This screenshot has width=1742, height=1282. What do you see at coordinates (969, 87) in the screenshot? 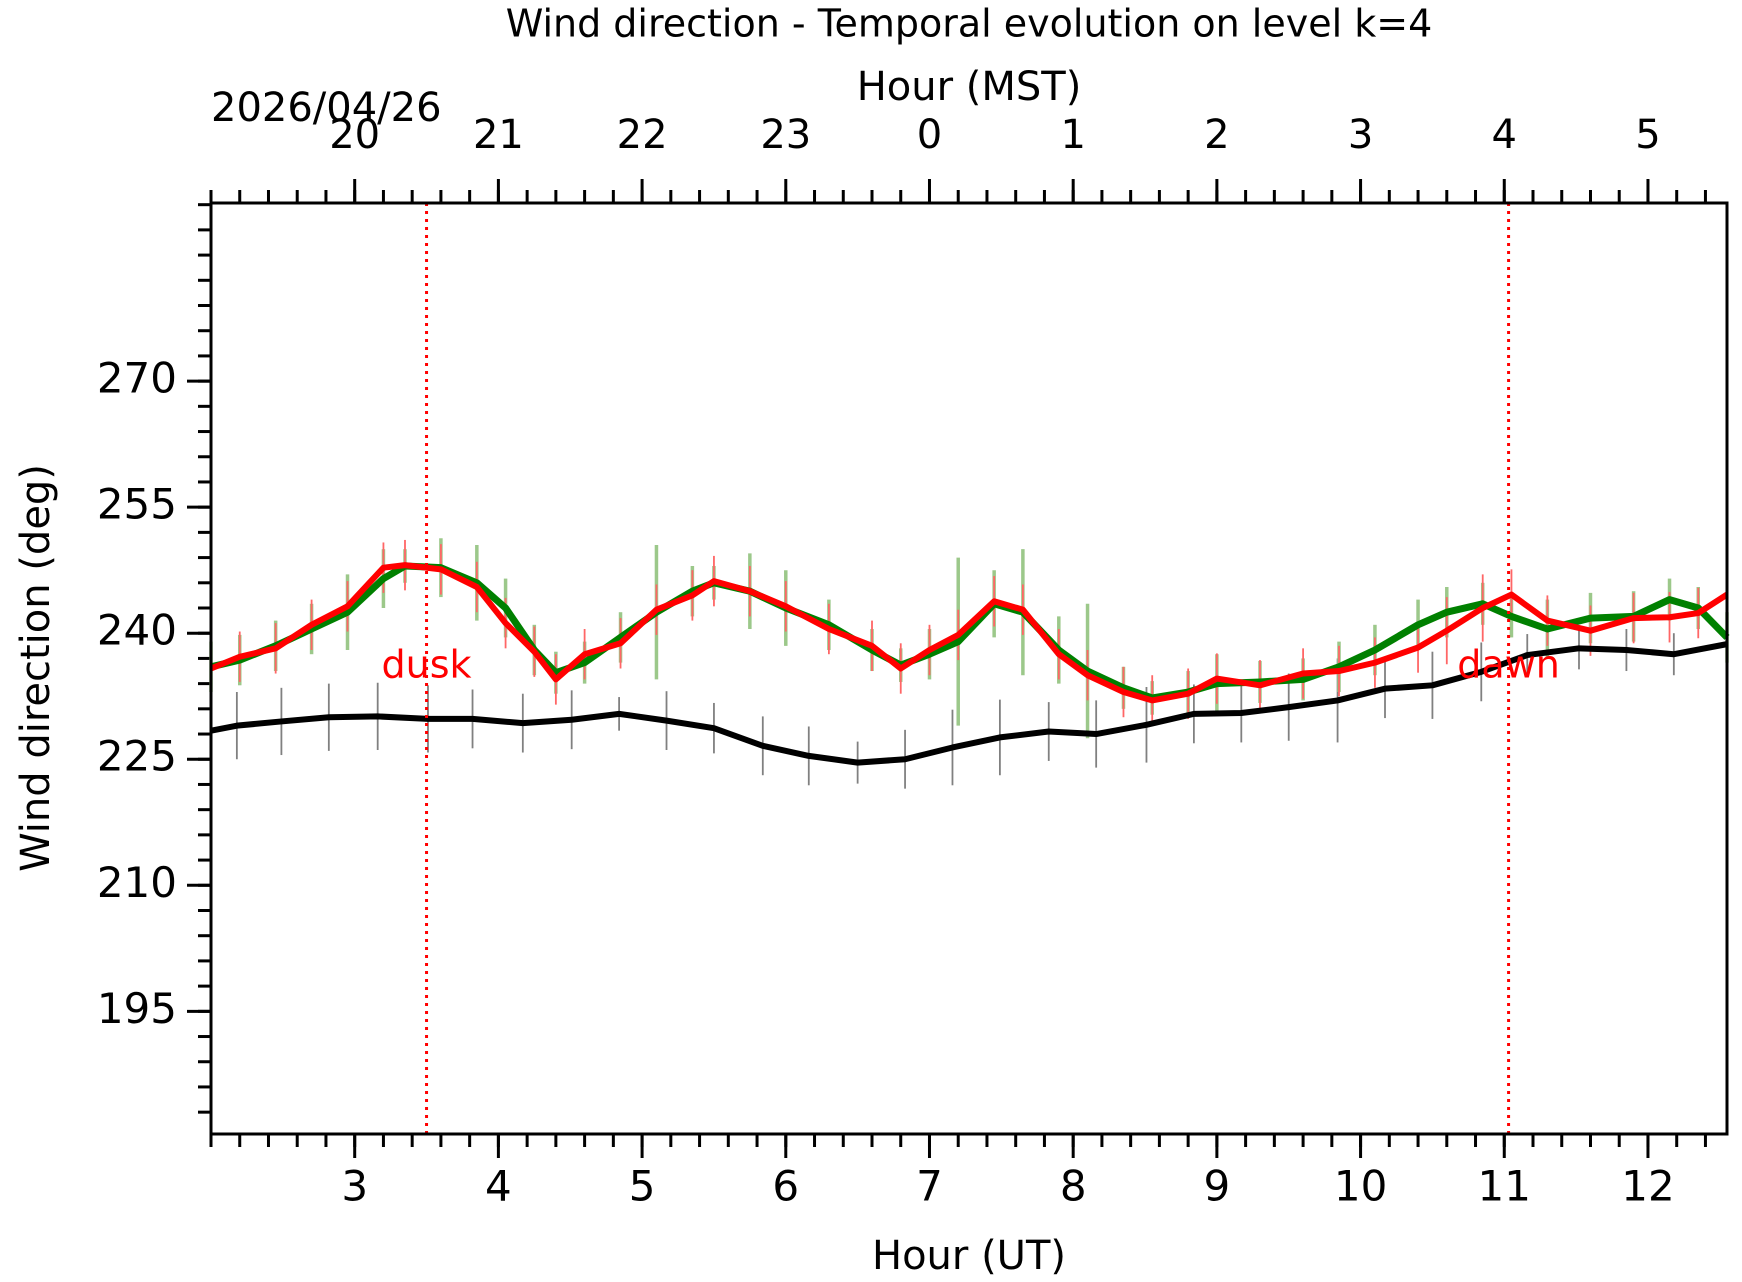
I see `x2-axis-label: Hour (MST)` at bounding box center [969, 87].